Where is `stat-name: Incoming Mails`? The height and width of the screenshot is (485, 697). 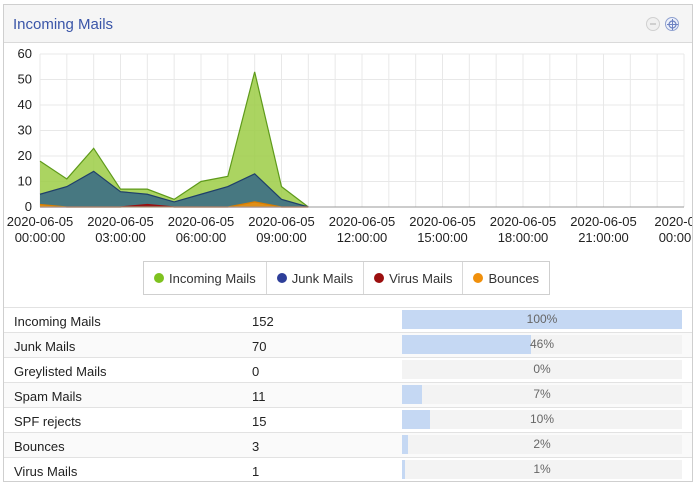 stat-name: Incoming Mails is located at coordinates (57, 321).